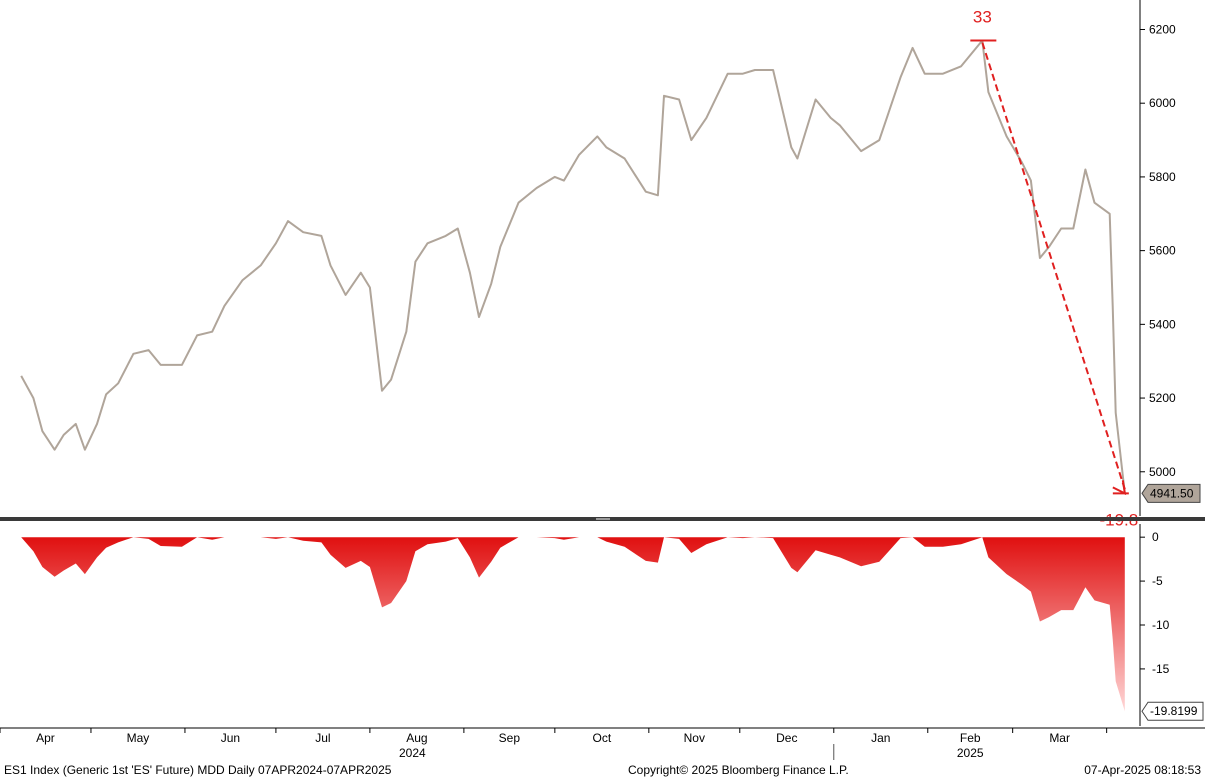 The image size is (1205, 779). Describe the element at coordinates (510, 738) in the screenshot. I see `month-label: Sep` at that location.